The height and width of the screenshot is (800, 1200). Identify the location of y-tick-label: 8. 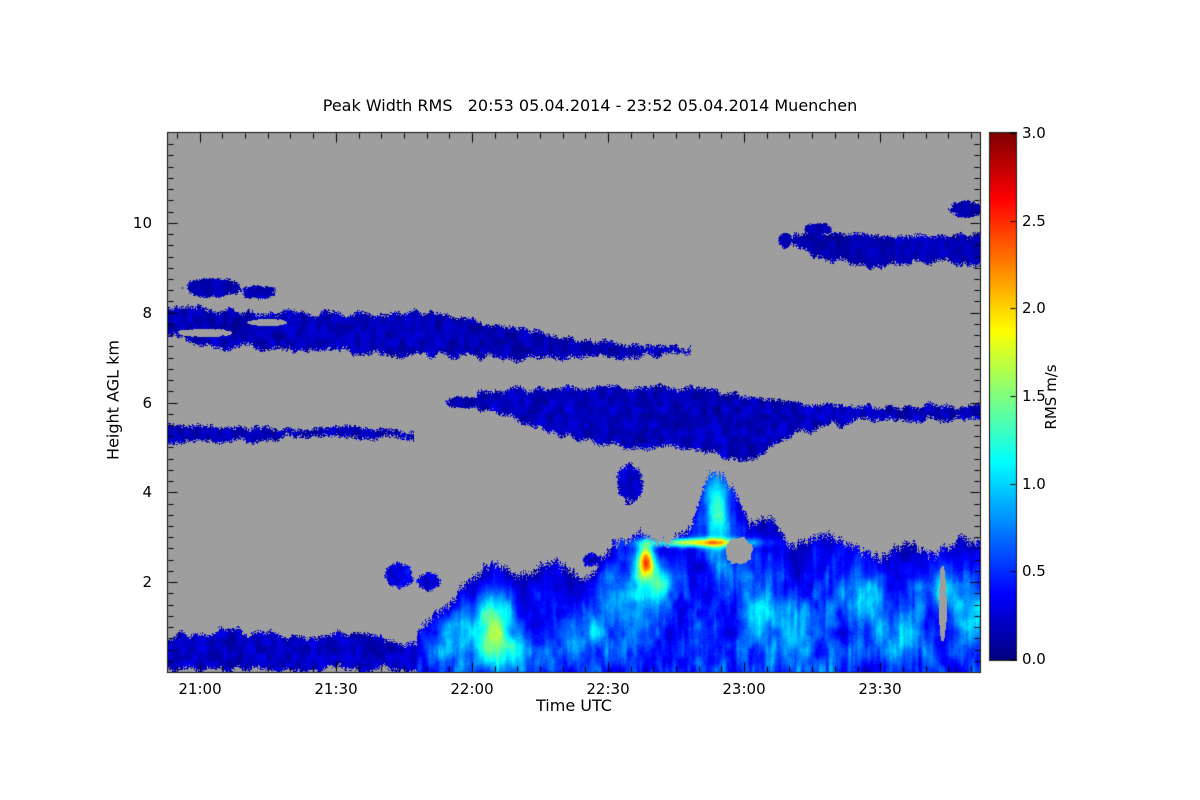
(147, 313).